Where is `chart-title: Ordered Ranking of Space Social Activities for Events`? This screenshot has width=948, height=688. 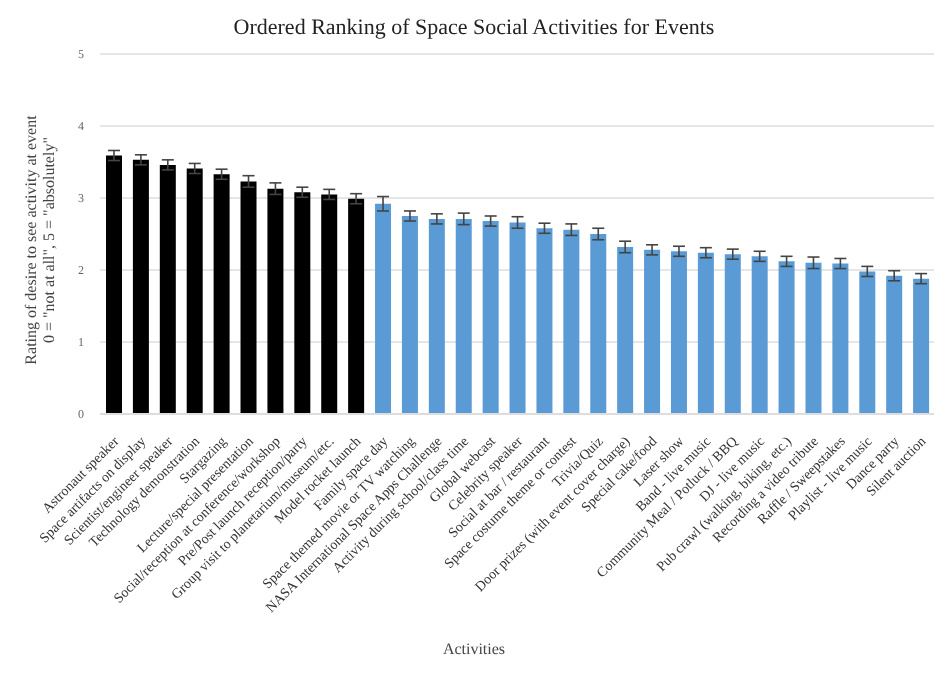 chart-title: Ordered Ranking of Space Social Activities for Events is located at coordinates (474, 28).